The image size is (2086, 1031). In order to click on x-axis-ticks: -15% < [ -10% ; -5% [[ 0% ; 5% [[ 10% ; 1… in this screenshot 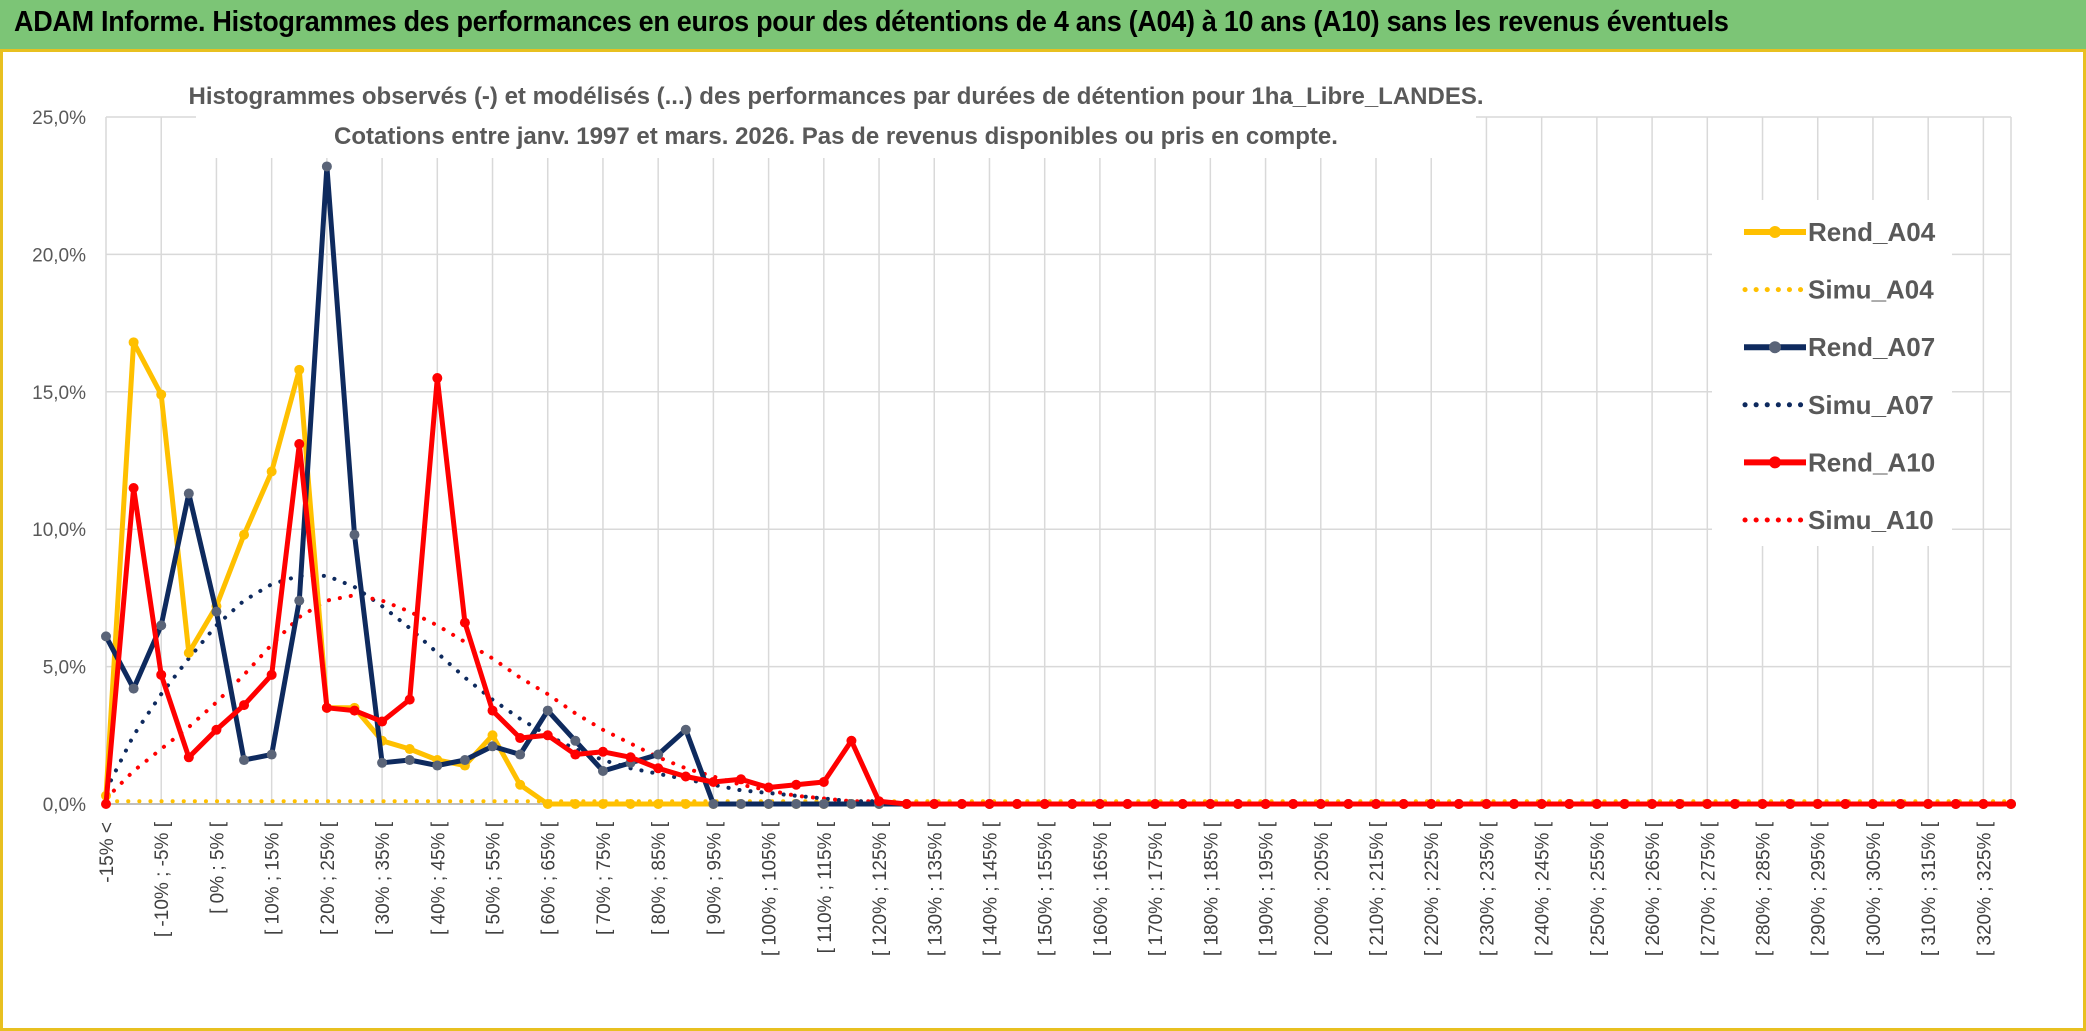, I will do `click(1046, 888)`.